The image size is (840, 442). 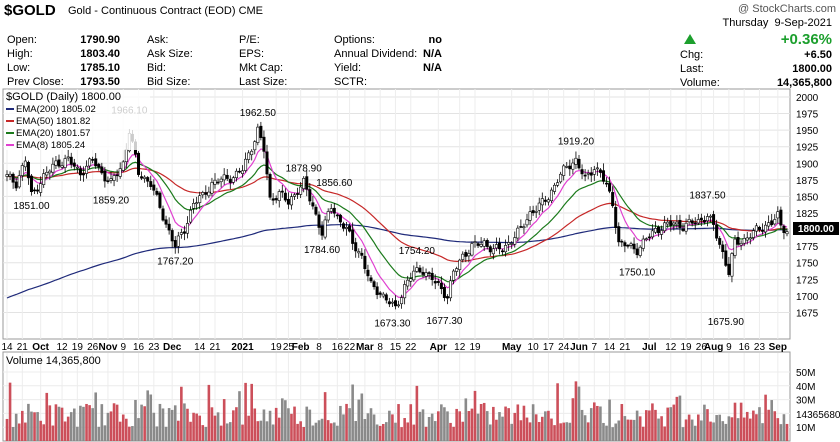 I want to click on y-tick-label: 1900, so click(x=807, y=164).